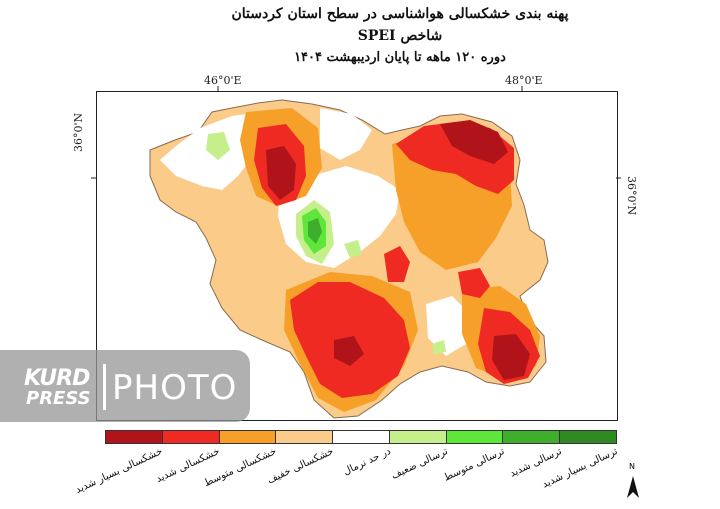 The width and height of the screenshot is (720, 509). What do you see at coordinates (524, 80) in the screenshot?
I see `longitude-label-right: 48°0'E` at bounding box center [524, 80].